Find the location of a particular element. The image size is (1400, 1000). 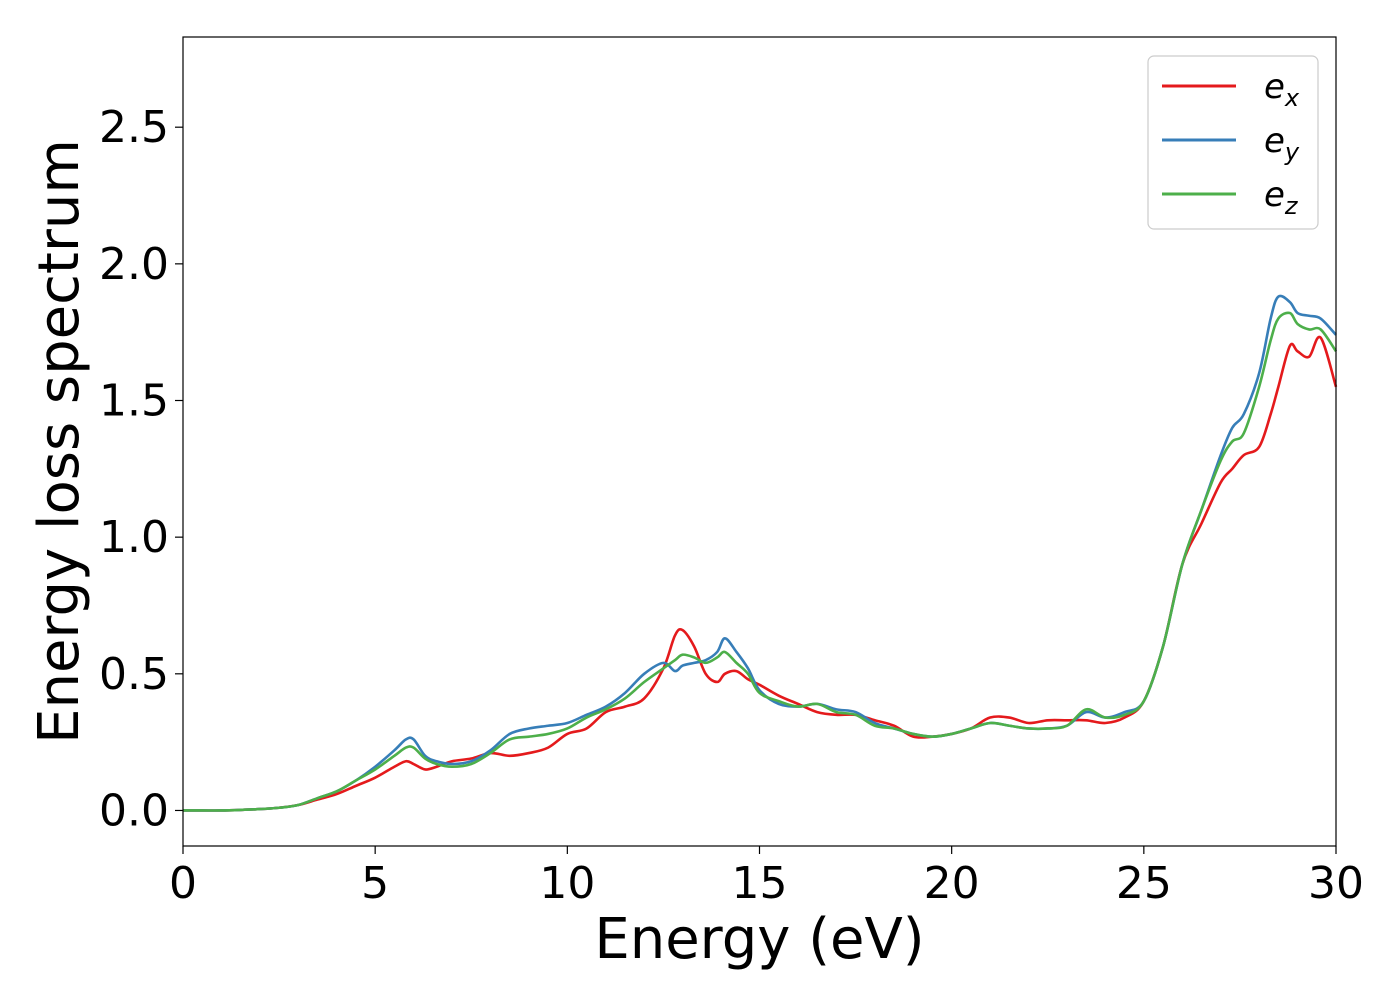

legend-label-subscript: z is located at coordinates (1291, 206).